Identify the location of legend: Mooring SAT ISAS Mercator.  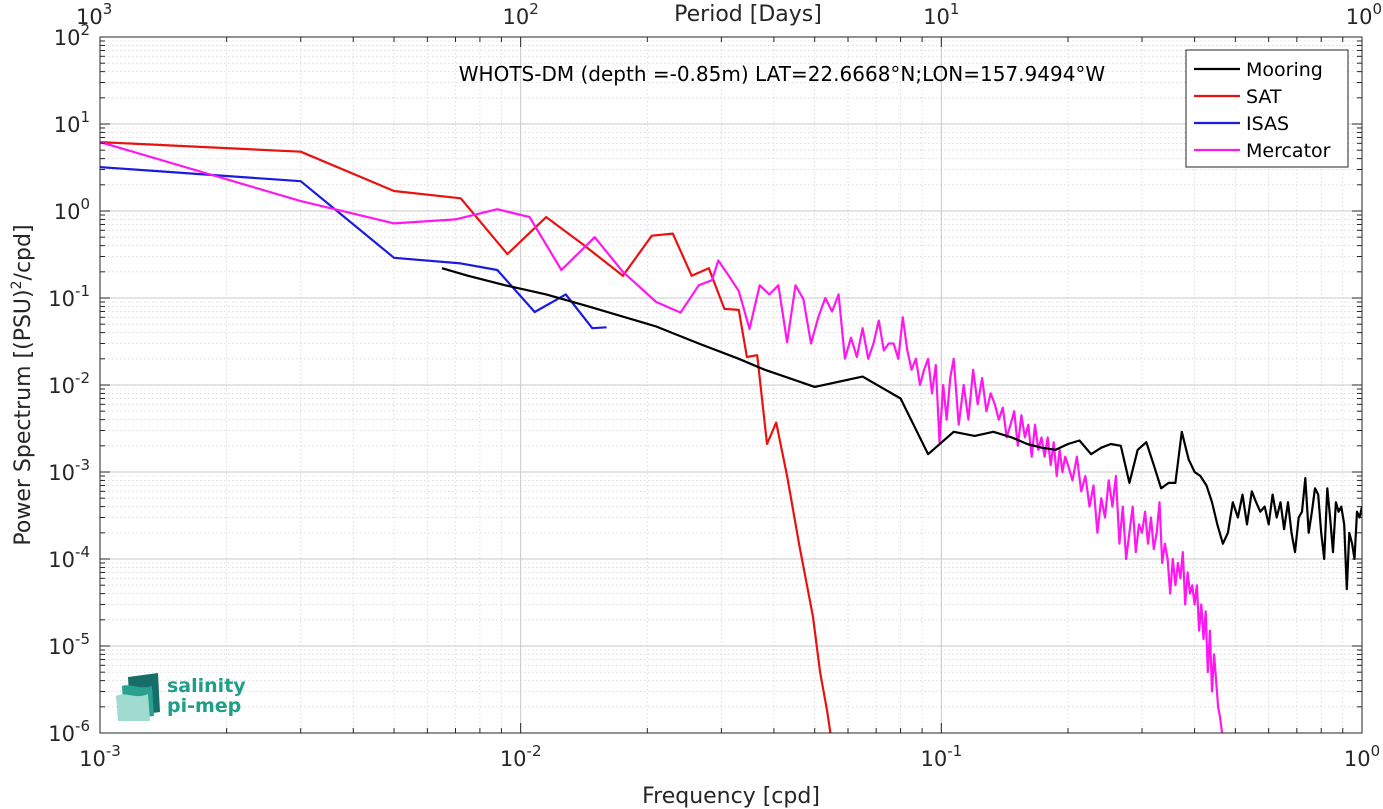
(1267, 108).